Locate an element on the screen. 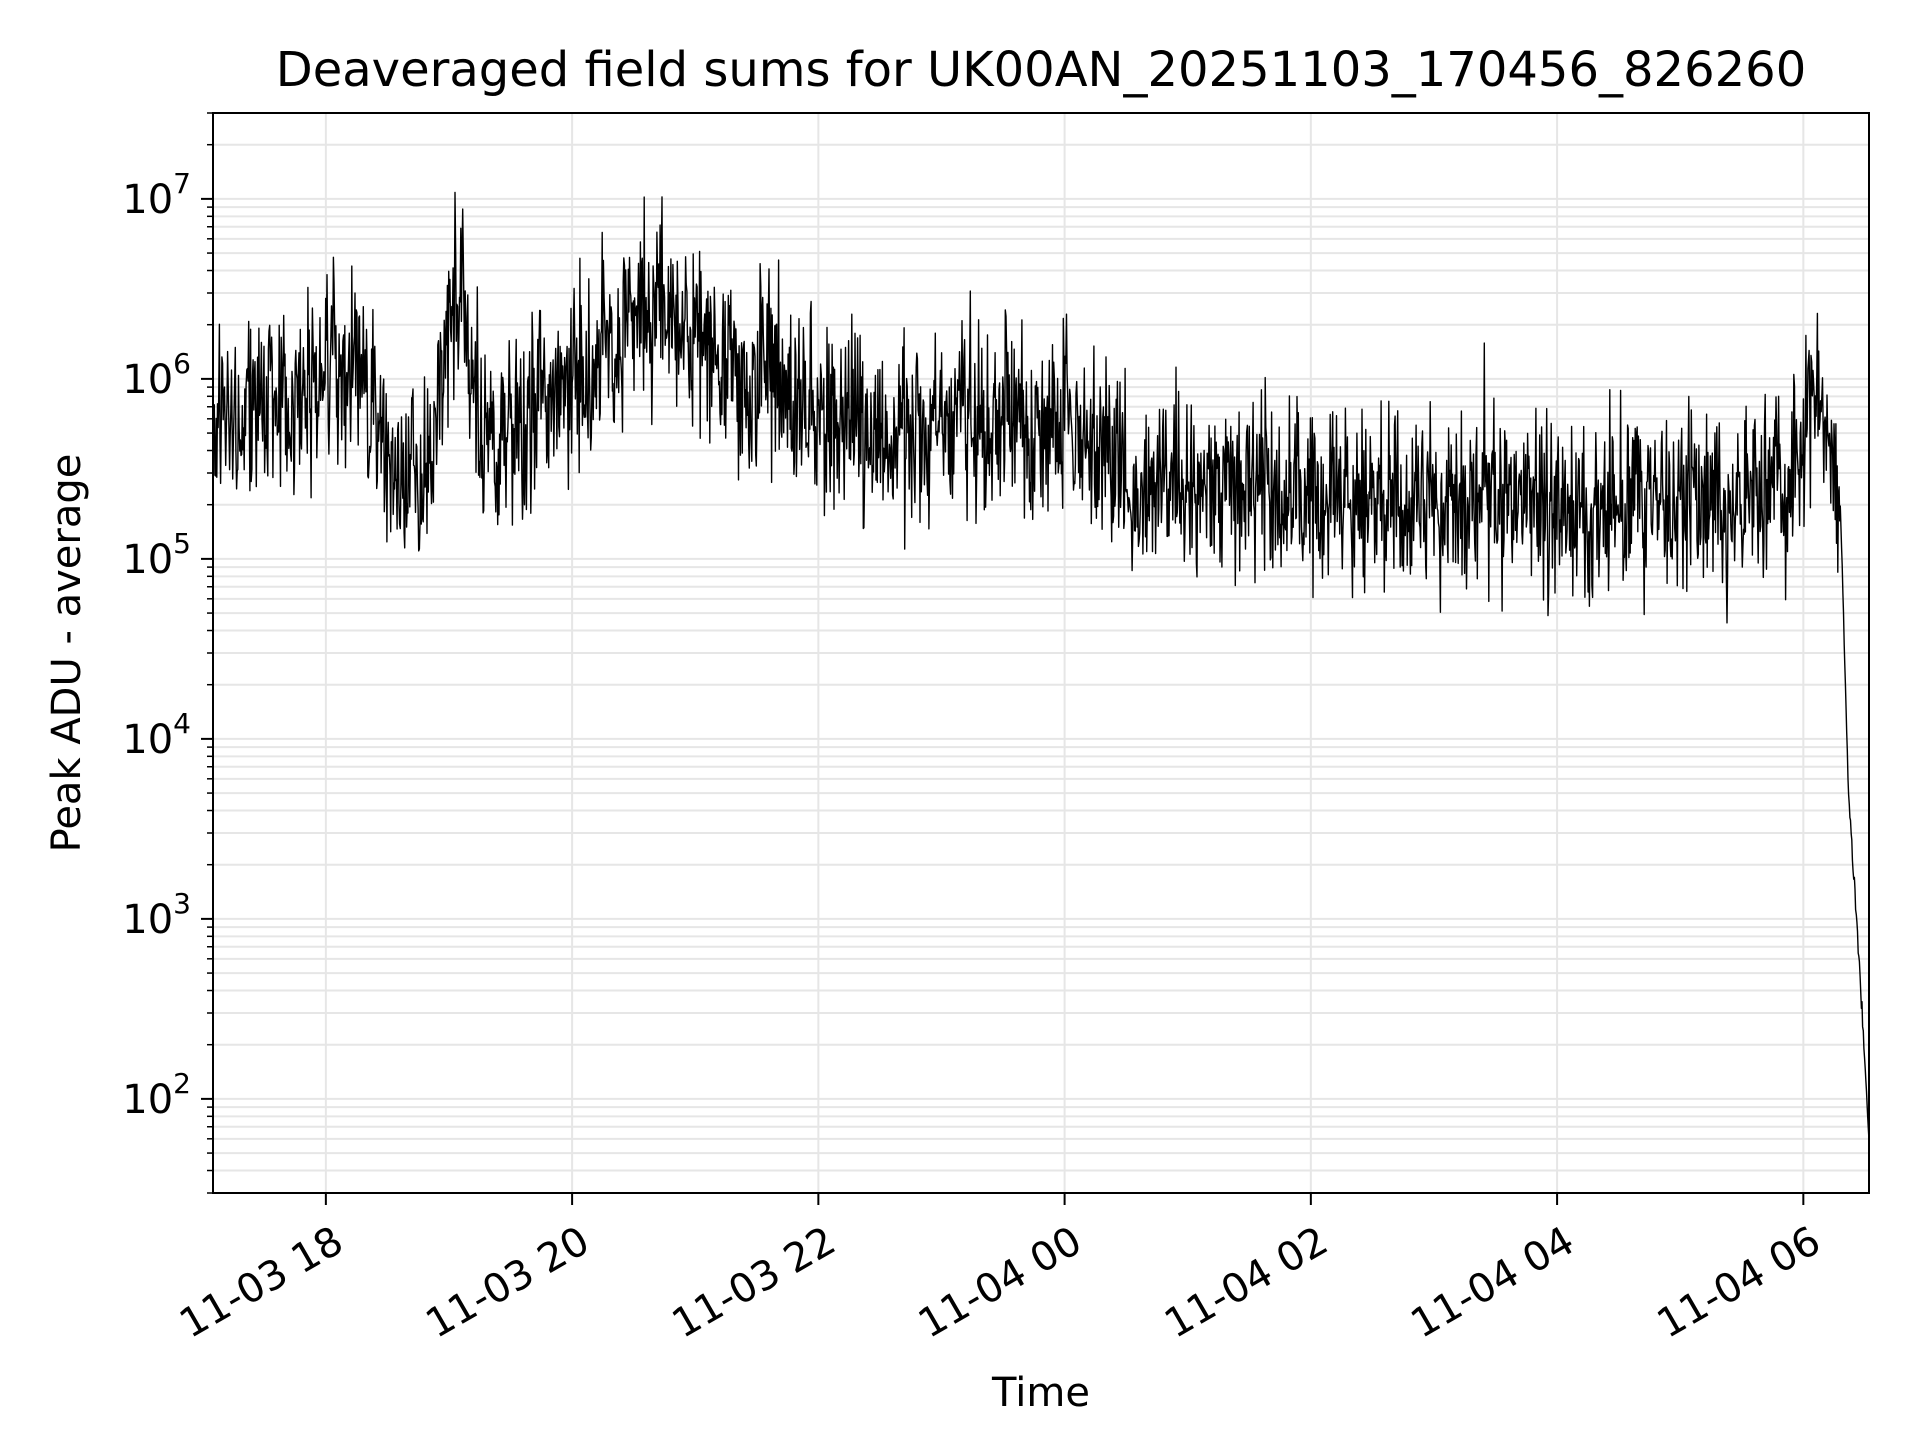  y-axis-label: Peak ADU - average is located at coordinates (67, 653).